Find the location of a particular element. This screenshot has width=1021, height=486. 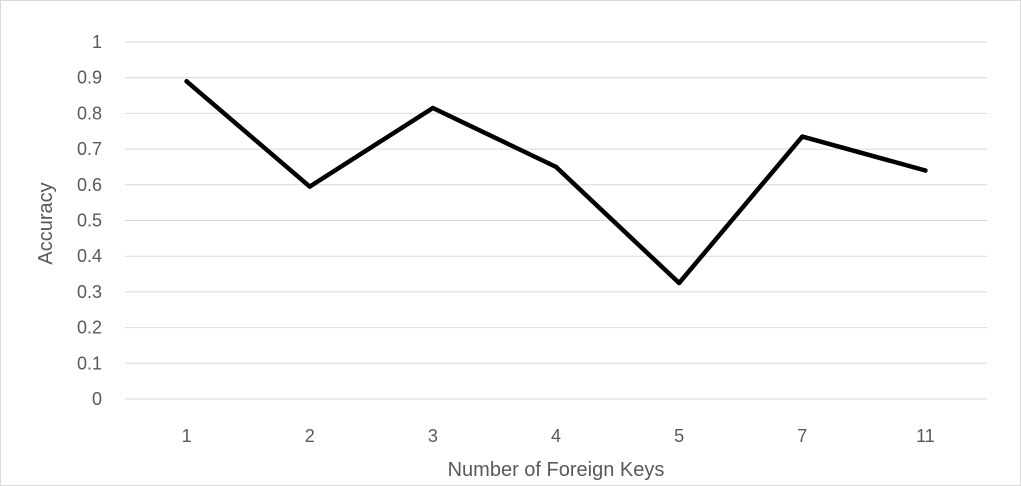

y-tick-label: 0.2 is located at coordinates (89, 328).